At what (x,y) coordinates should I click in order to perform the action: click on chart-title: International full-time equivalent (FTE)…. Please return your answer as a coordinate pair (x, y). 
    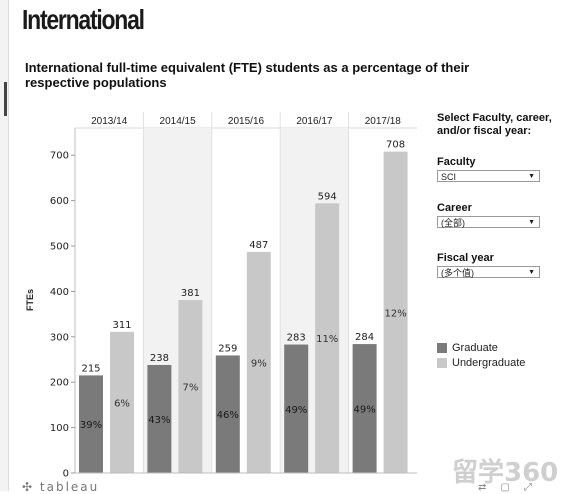
    Looking at the image, I should click on (247, 75).